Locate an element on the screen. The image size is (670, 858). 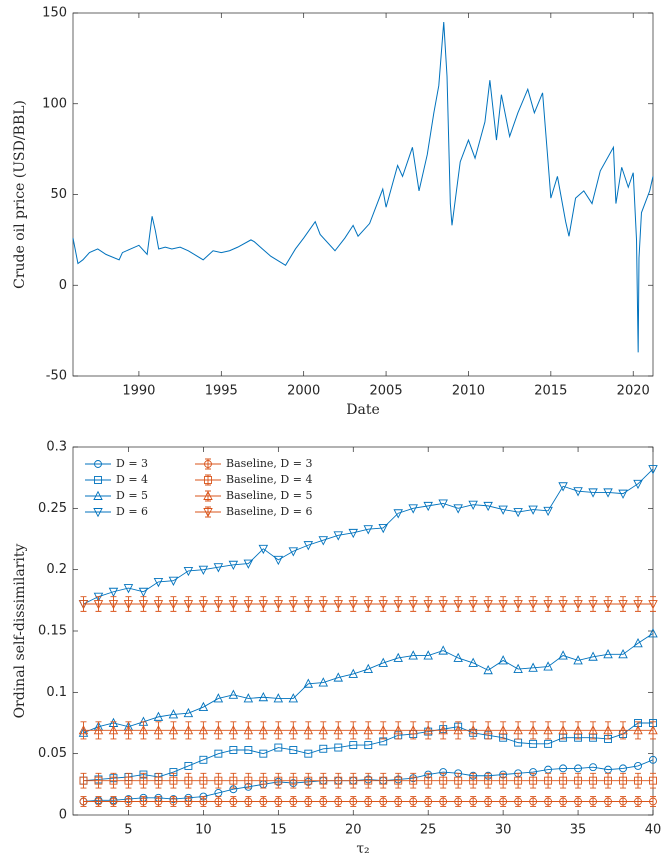
x-tick-label: 15 is located at coordinates (278, 830).